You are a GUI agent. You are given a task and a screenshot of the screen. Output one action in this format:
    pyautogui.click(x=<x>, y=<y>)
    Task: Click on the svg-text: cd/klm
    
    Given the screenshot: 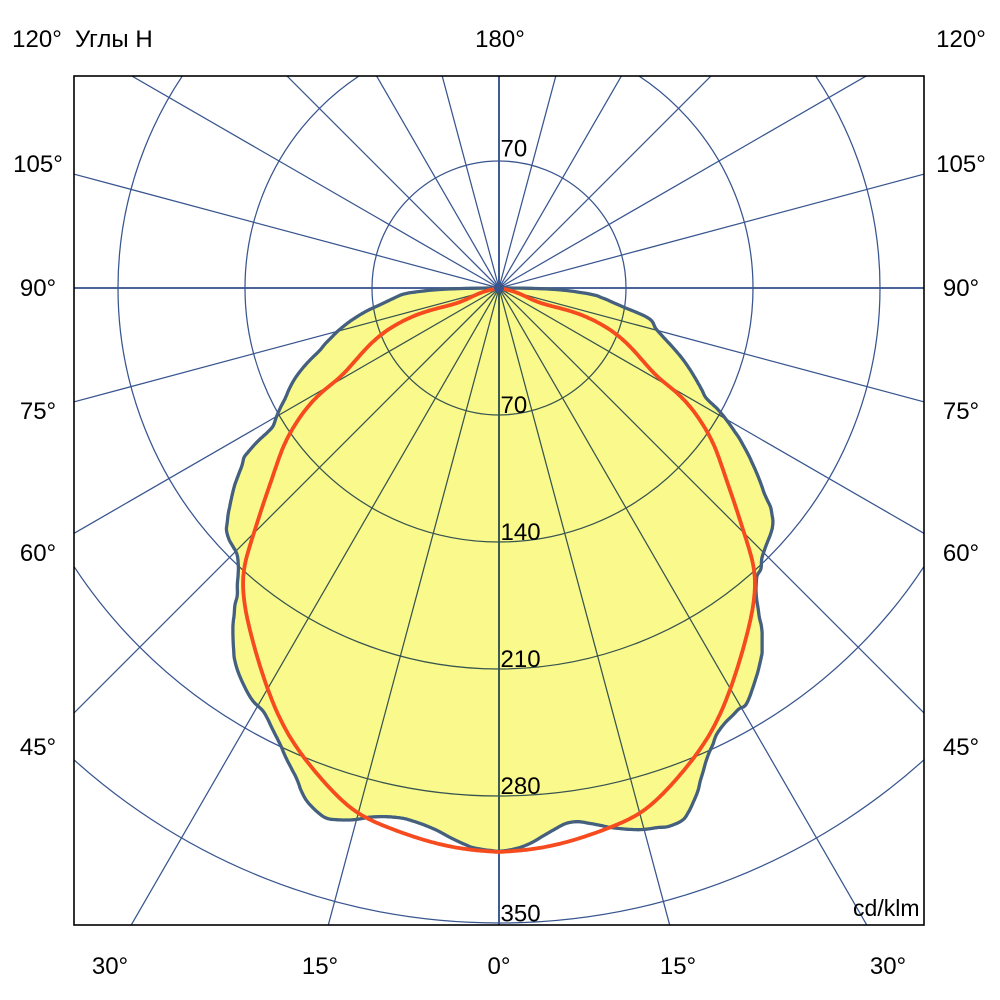 What is the action you would take?
    pyautogui.click(x=886, y=908)
    